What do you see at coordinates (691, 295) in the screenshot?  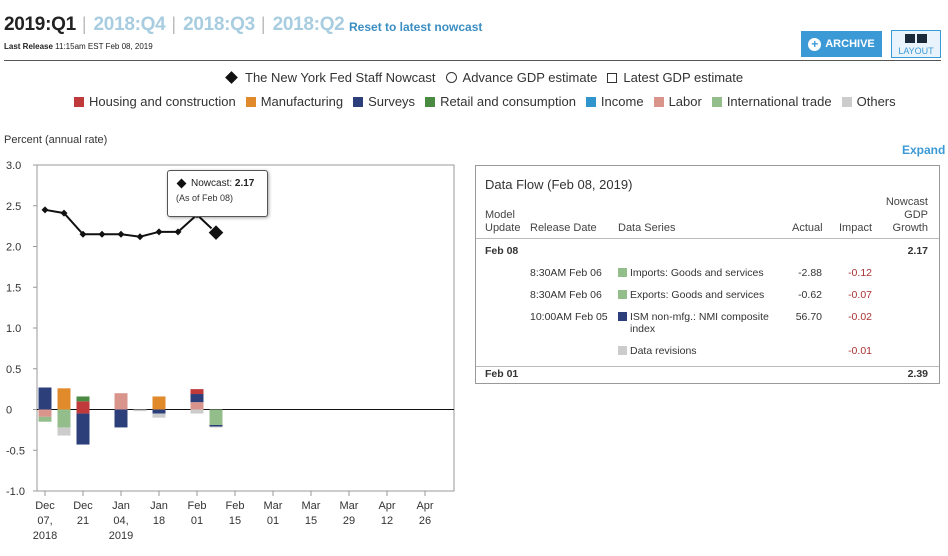 I see `data-series: Exports: Goods and services` at bounding box center [691, 295].